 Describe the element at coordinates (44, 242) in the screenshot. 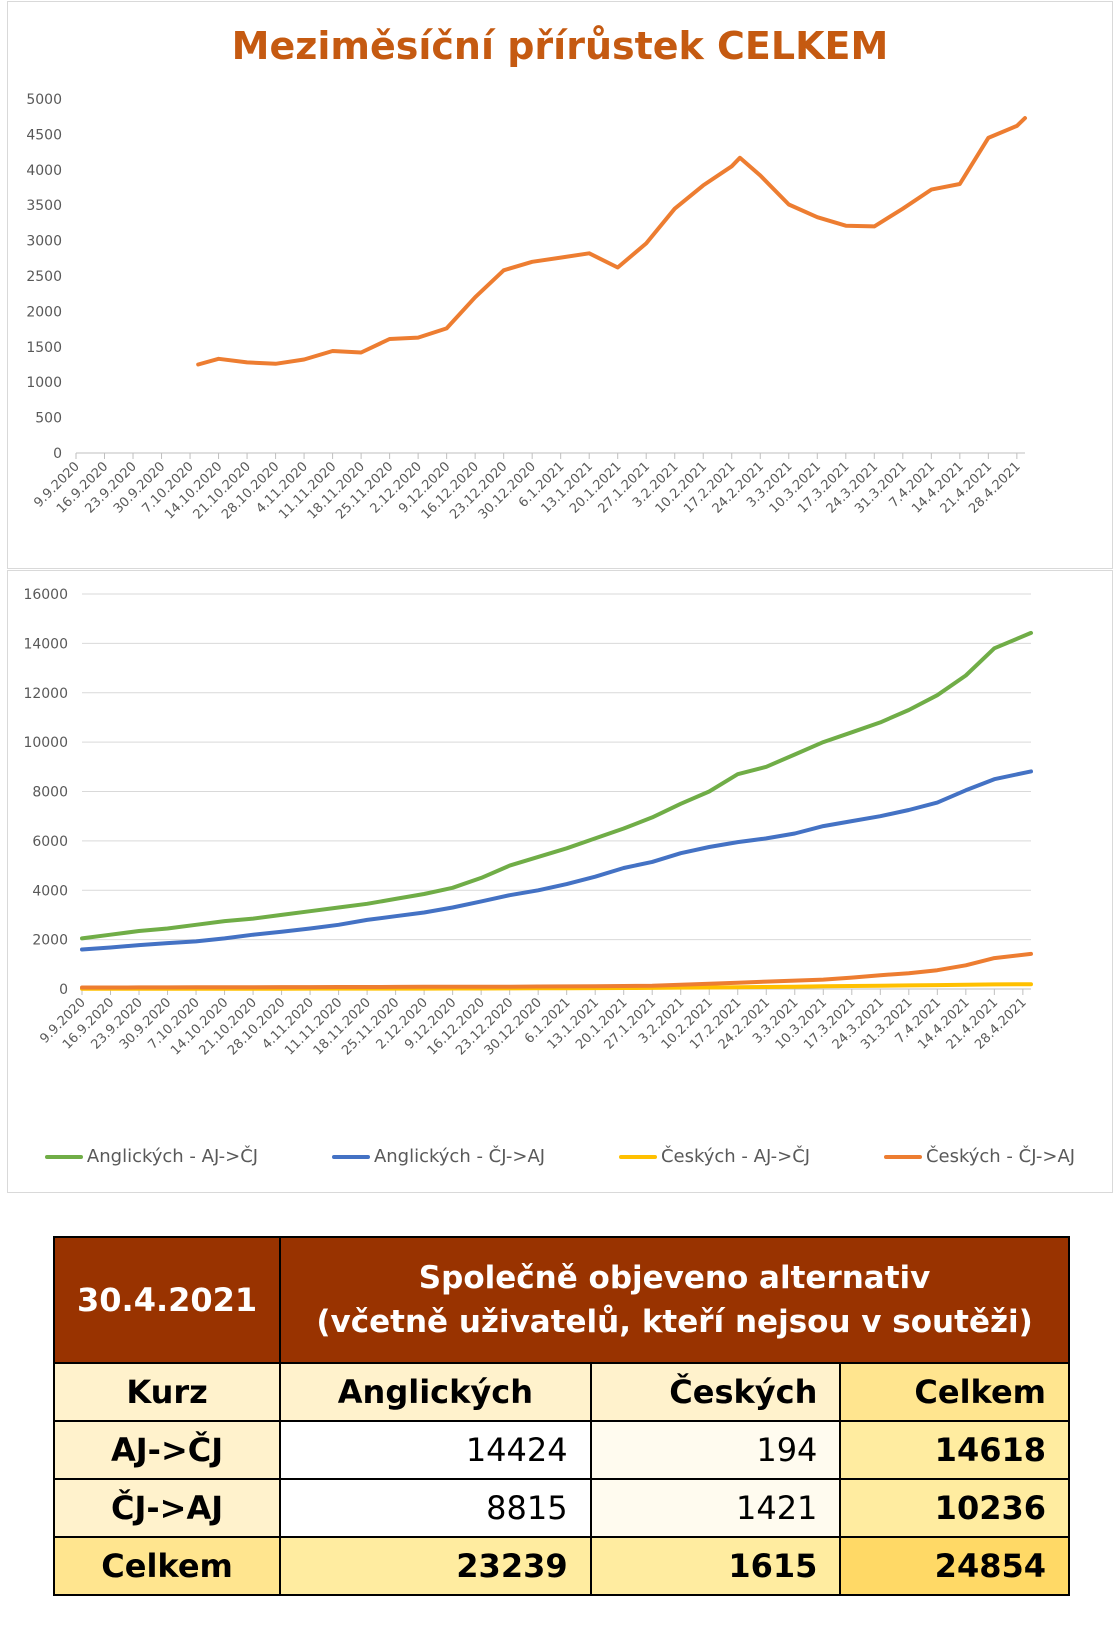

I see `y-tick-label: 3000` at that location.